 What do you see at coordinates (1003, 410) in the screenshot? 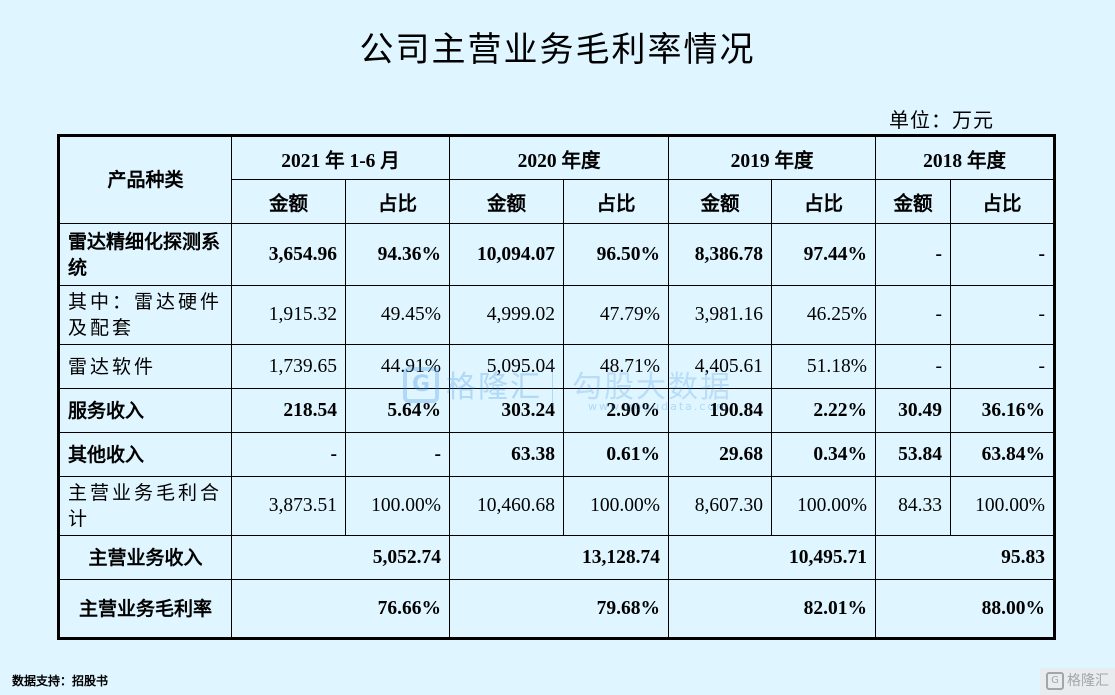
I see `cell-value: 36.16%` at bounding box center [1003, 410].